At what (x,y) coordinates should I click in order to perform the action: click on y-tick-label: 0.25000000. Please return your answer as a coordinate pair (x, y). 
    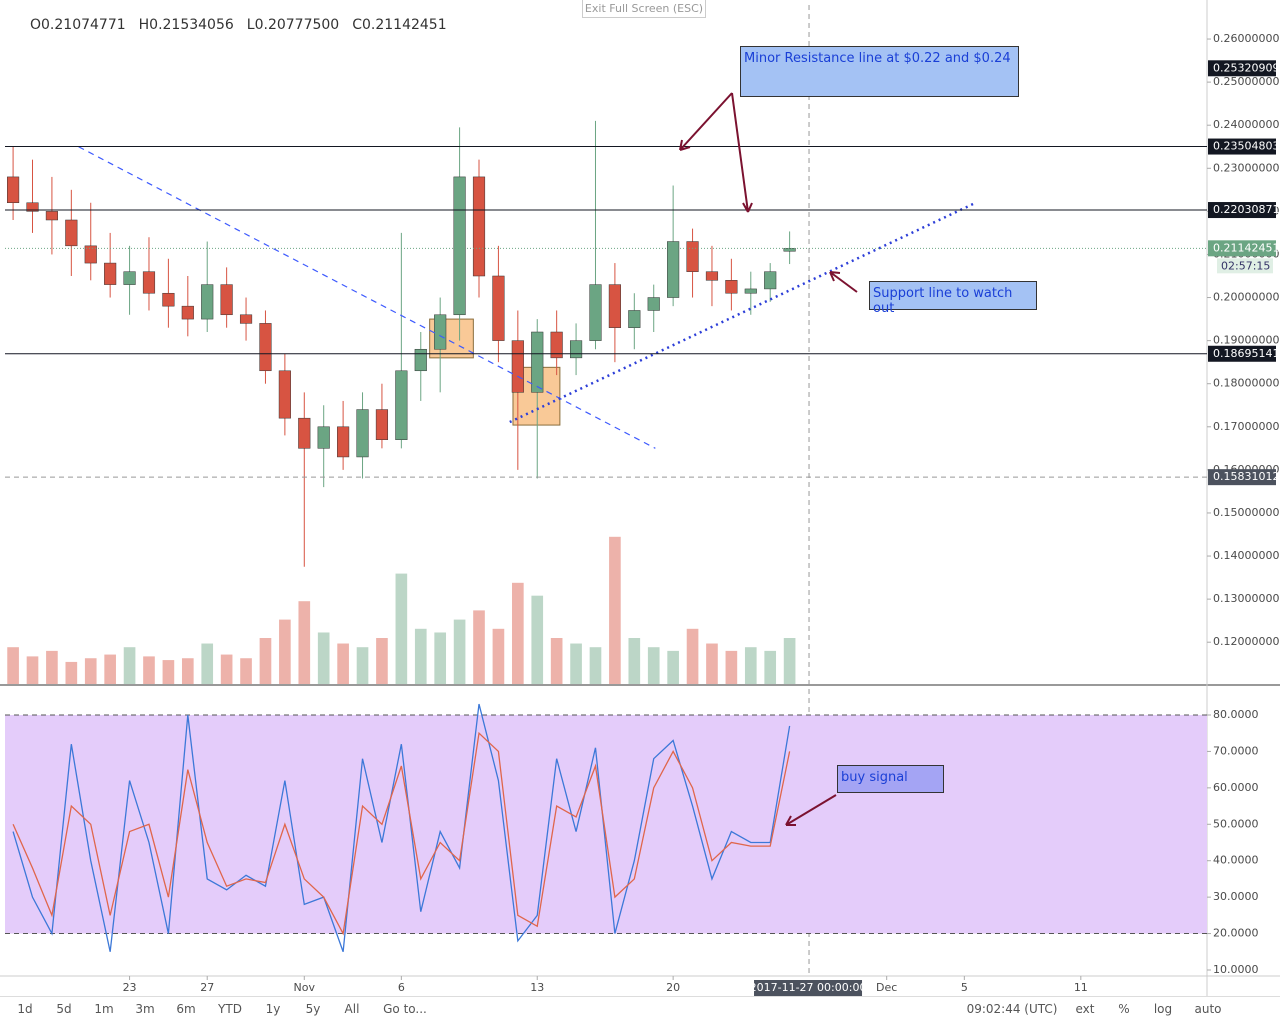
    Looking at the image, I should click on (1246, 81).